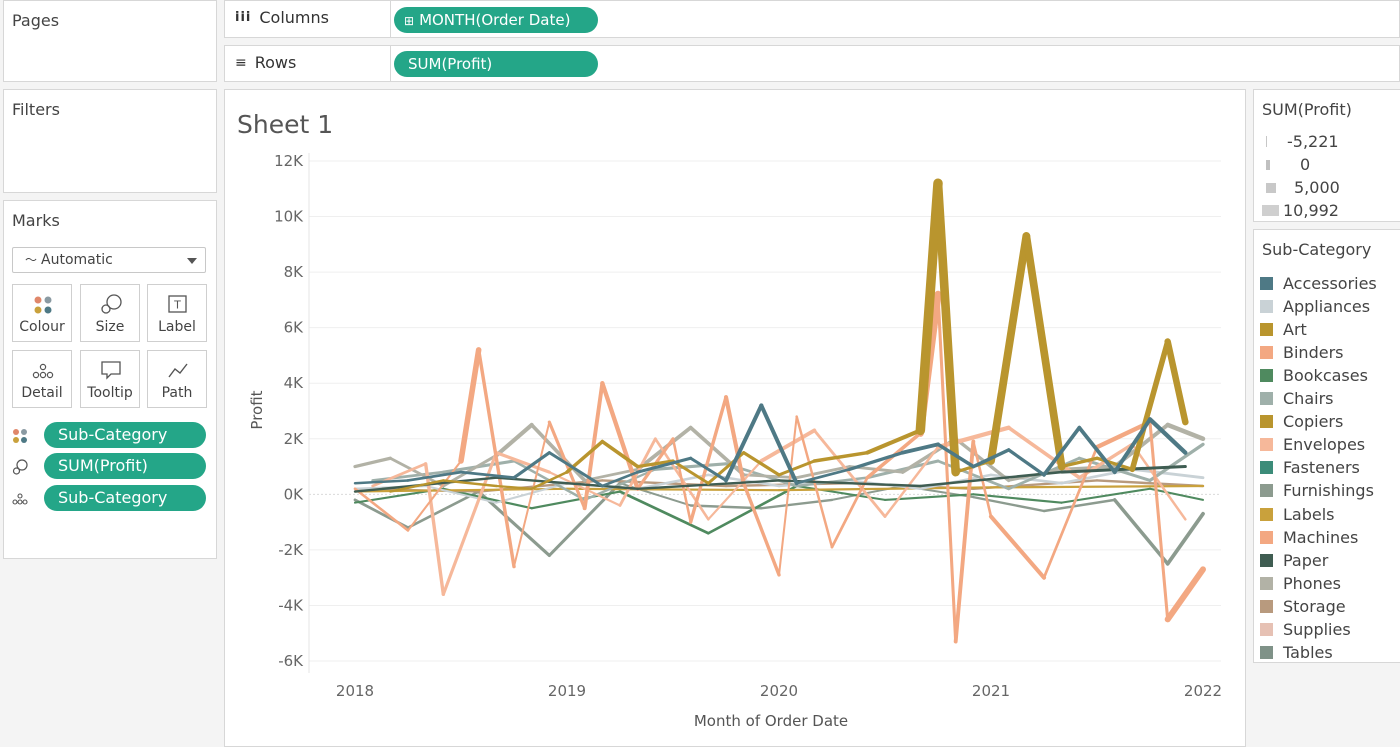 This screenshot has height=747, width=1400. I want to click on legend-item-bookcases: Bookcases, so click(1314, 375).